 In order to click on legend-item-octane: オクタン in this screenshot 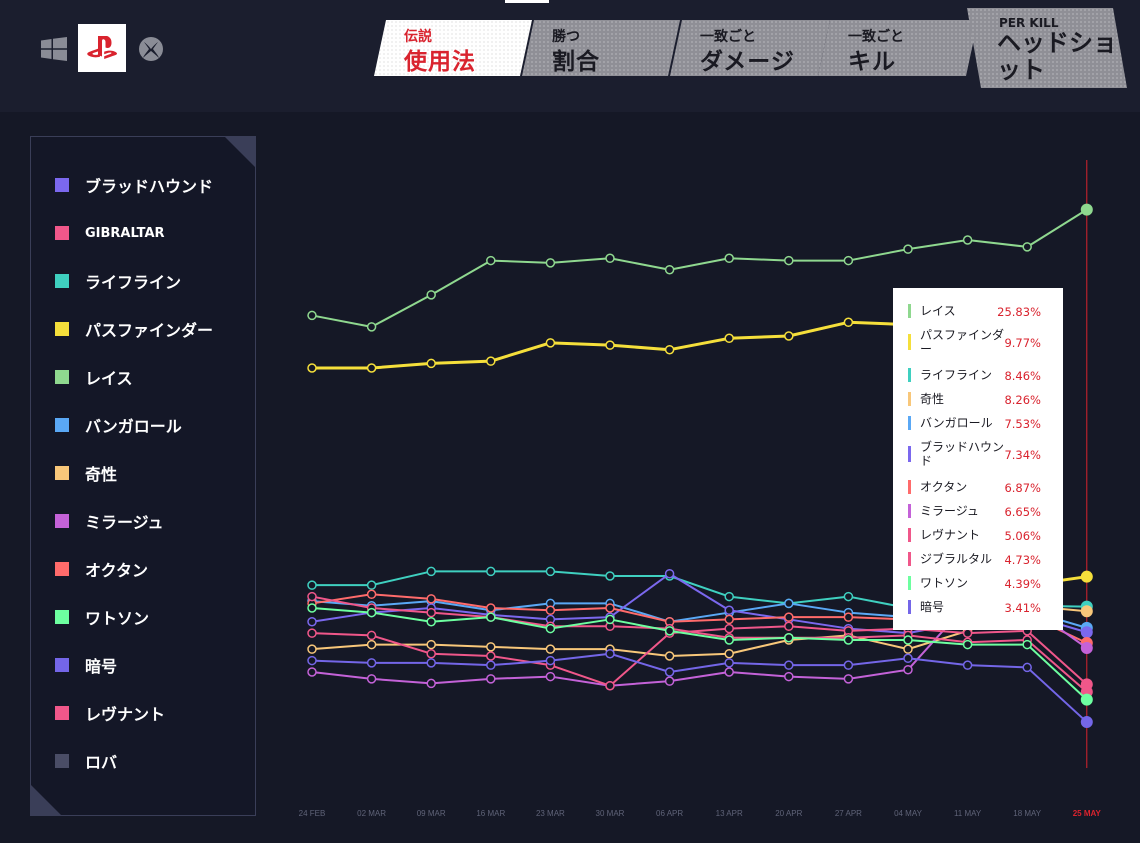, I will do `click(101, 569)`.